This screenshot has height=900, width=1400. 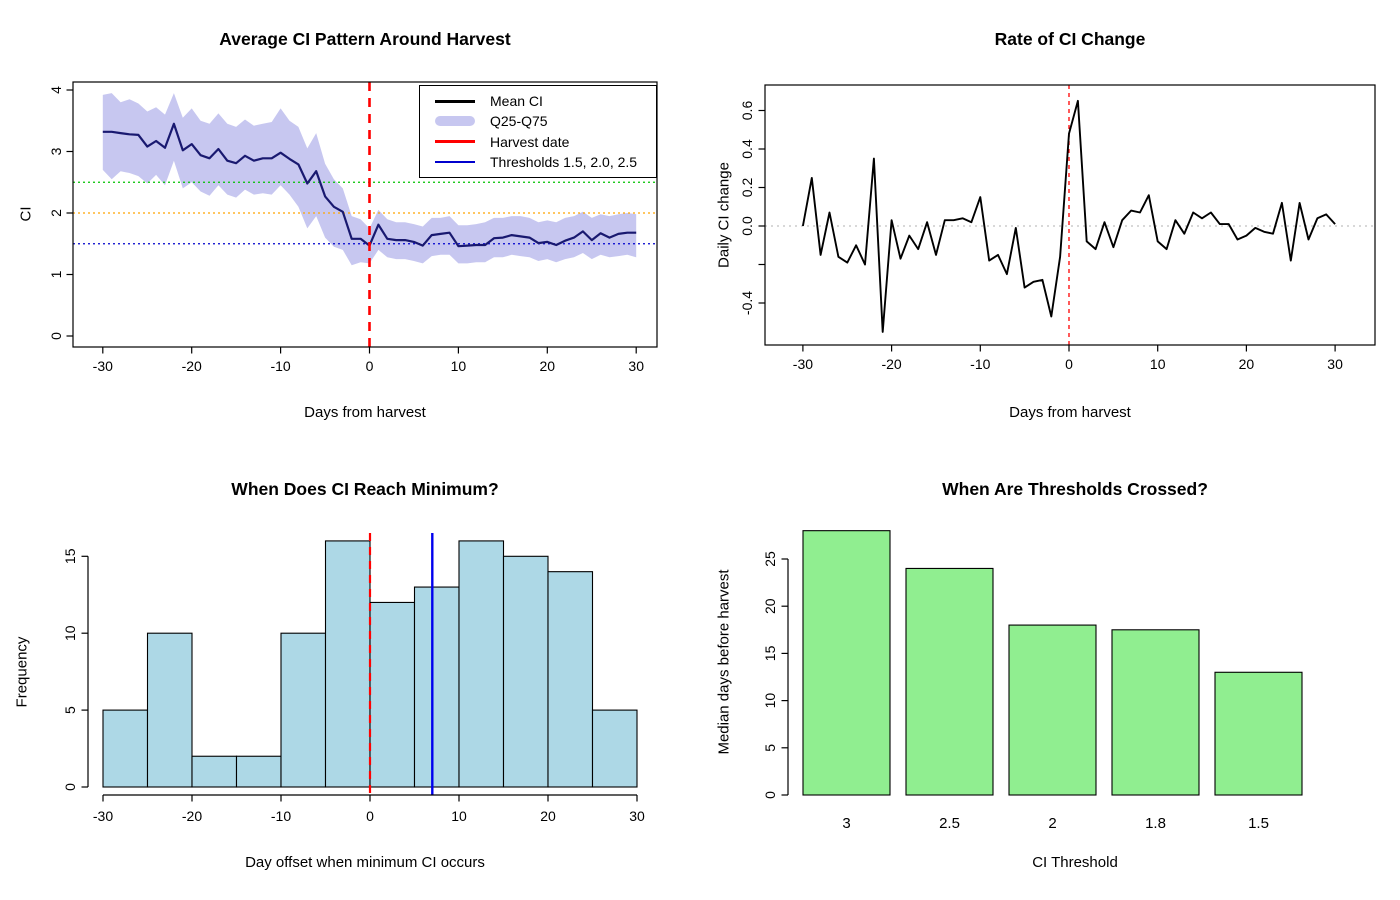 I want to click on x-axis-label-ci-threshold: CI Threshold, so click(x=1075, y=862).